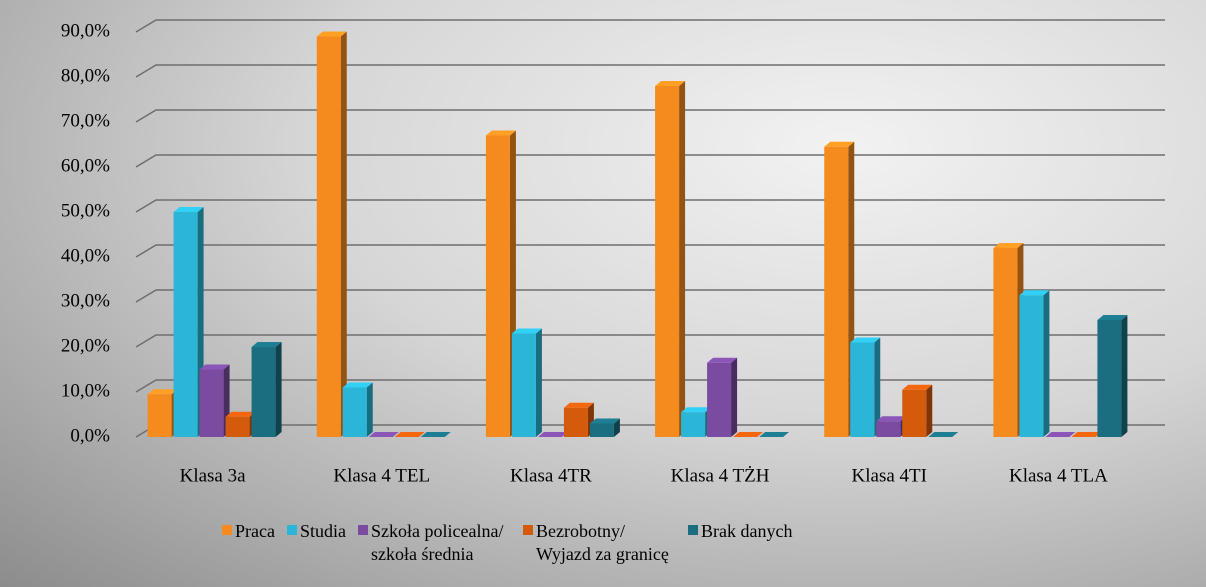  I want to click on x-tick-label: Klasa 3a, so click(213, 475).